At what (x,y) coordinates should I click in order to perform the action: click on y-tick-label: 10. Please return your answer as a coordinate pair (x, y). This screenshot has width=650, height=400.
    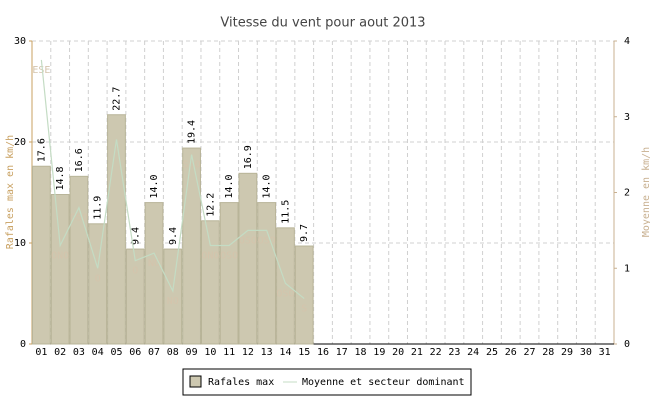
    Looking at the image, I should click on (20, 243).